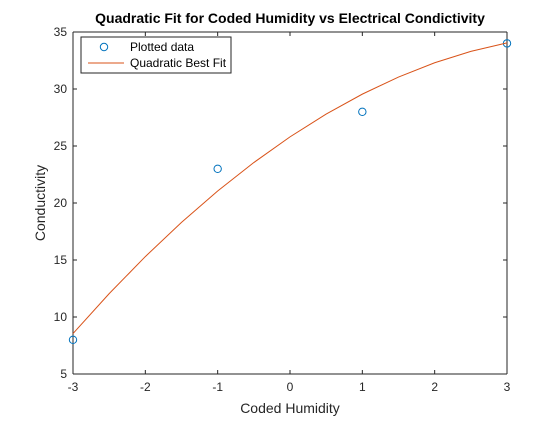 The width and height of the screenshot is (560, 425). What do you see at coordinates (61, 89) in the screenshot?
I see `y-tick-label: 30` at bounding box center [61, 89].